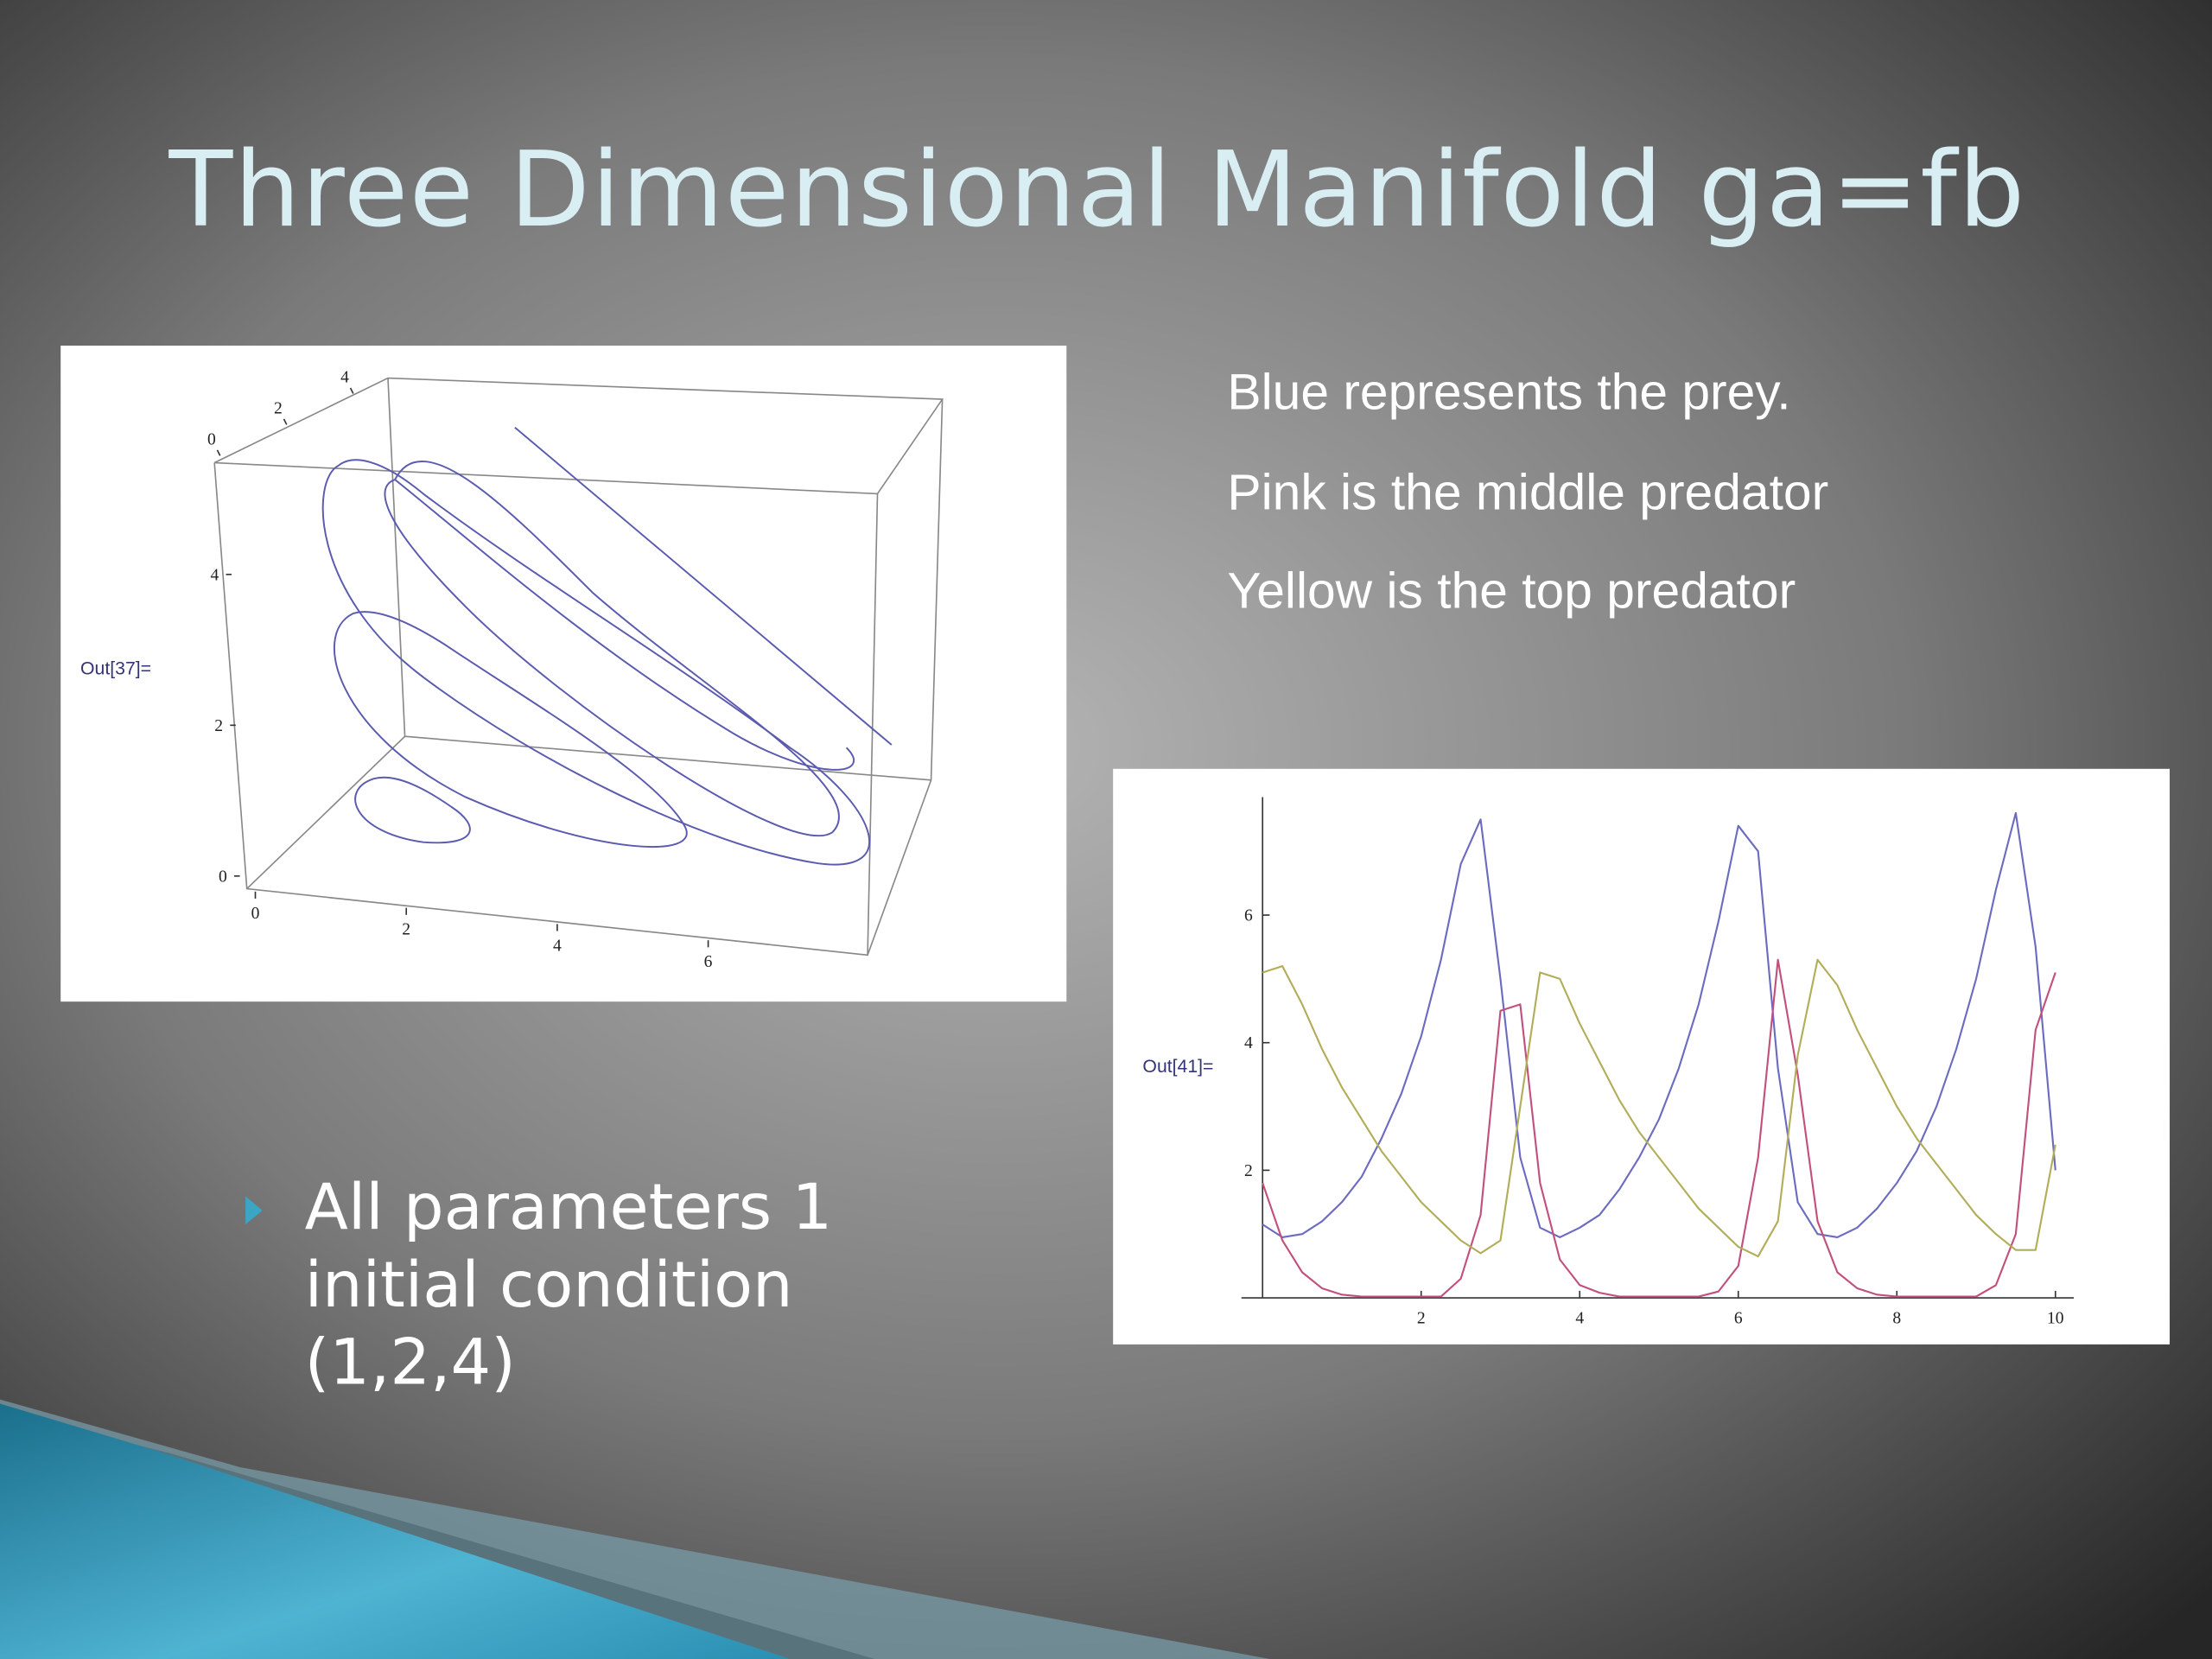  I want to click on bullet-text: (1,2,4), so click(410, 1363).